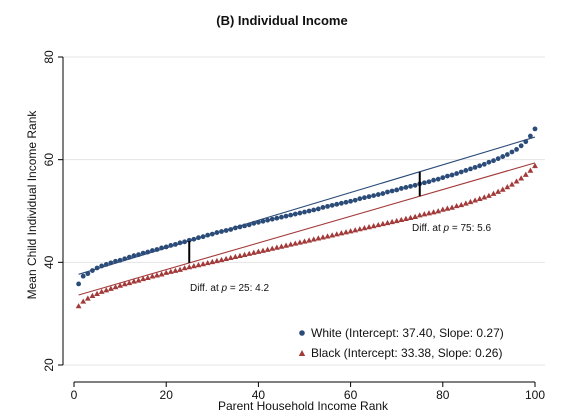  What do you see at coordinates (535, 395) in the screenshot?
I see `tick-label-x-100: 100` at bounding box center [535, 395].